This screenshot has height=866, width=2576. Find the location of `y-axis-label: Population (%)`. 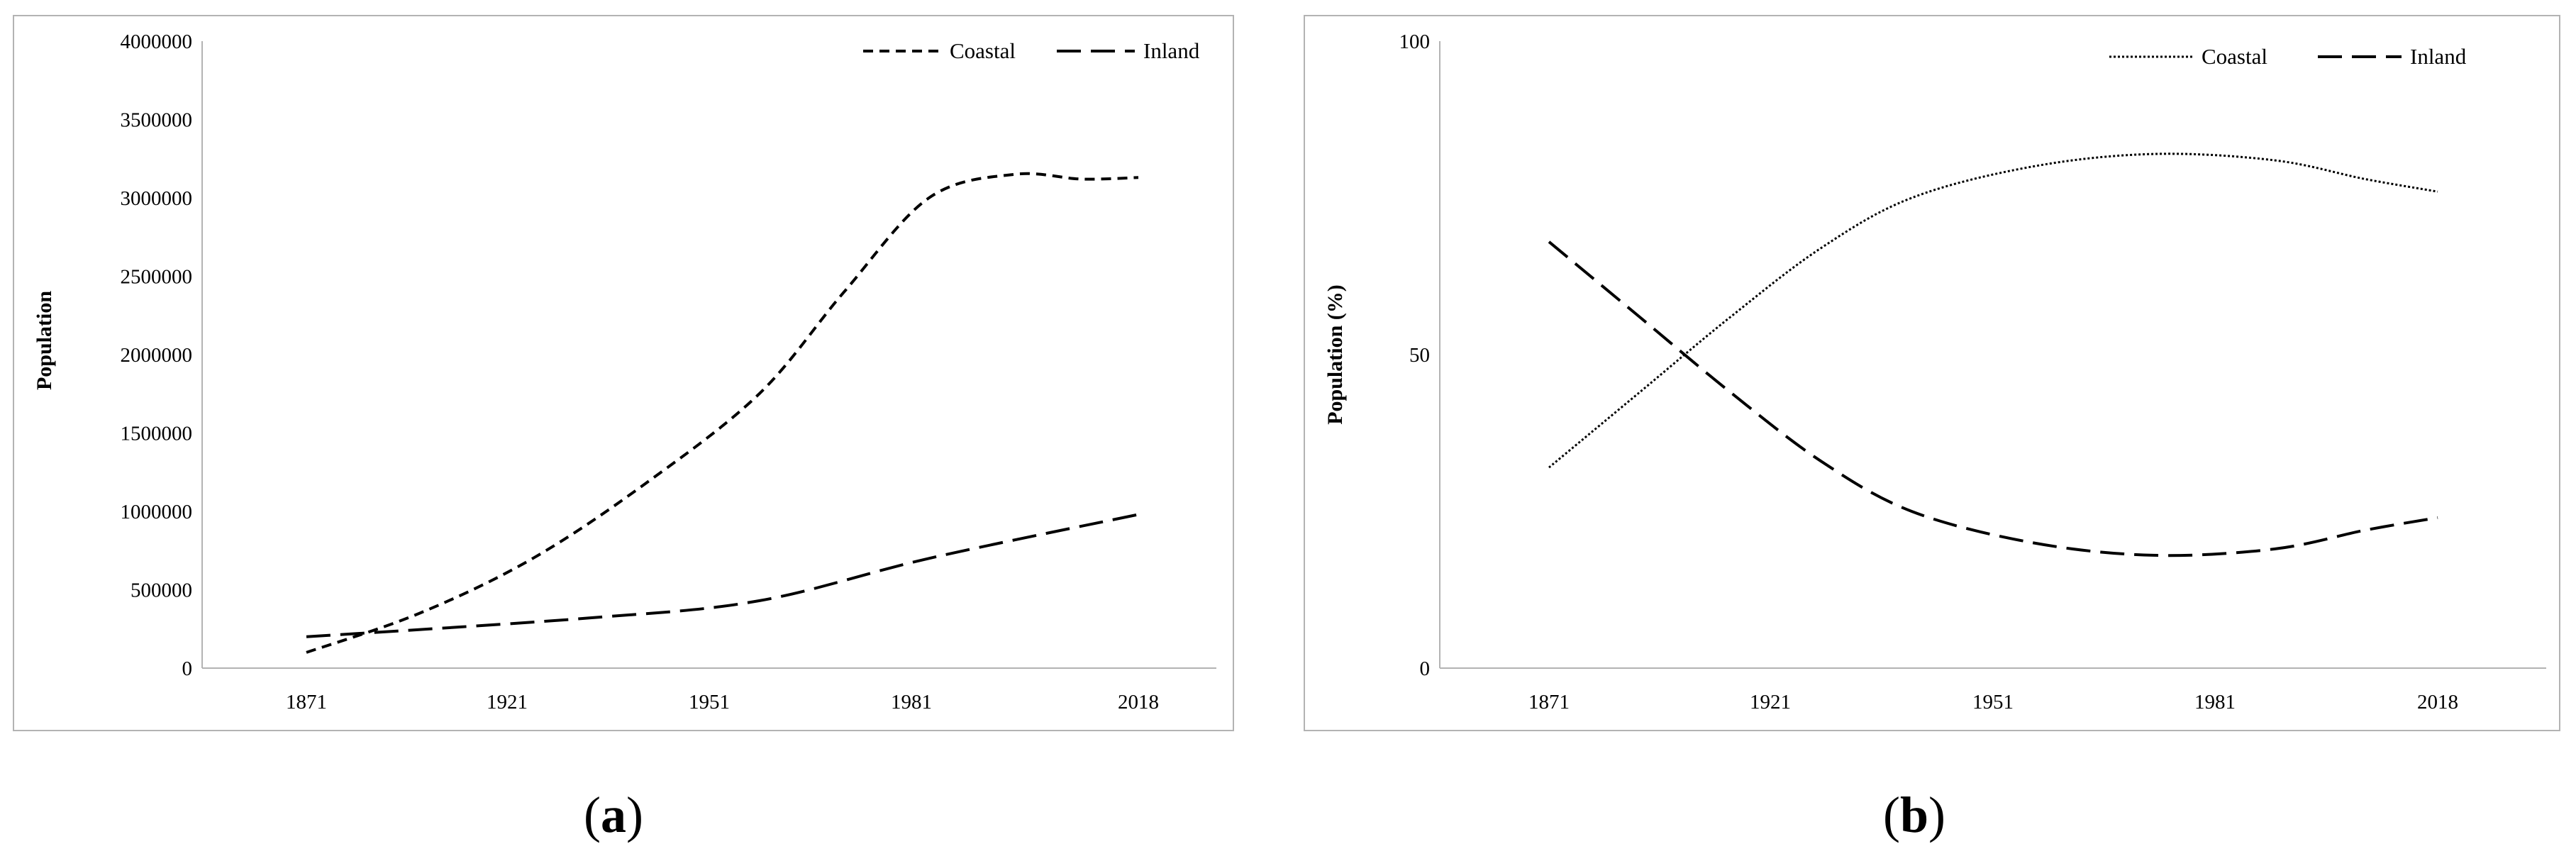

y-axis-label: Population (%) is located at coordinates (1335, 354).